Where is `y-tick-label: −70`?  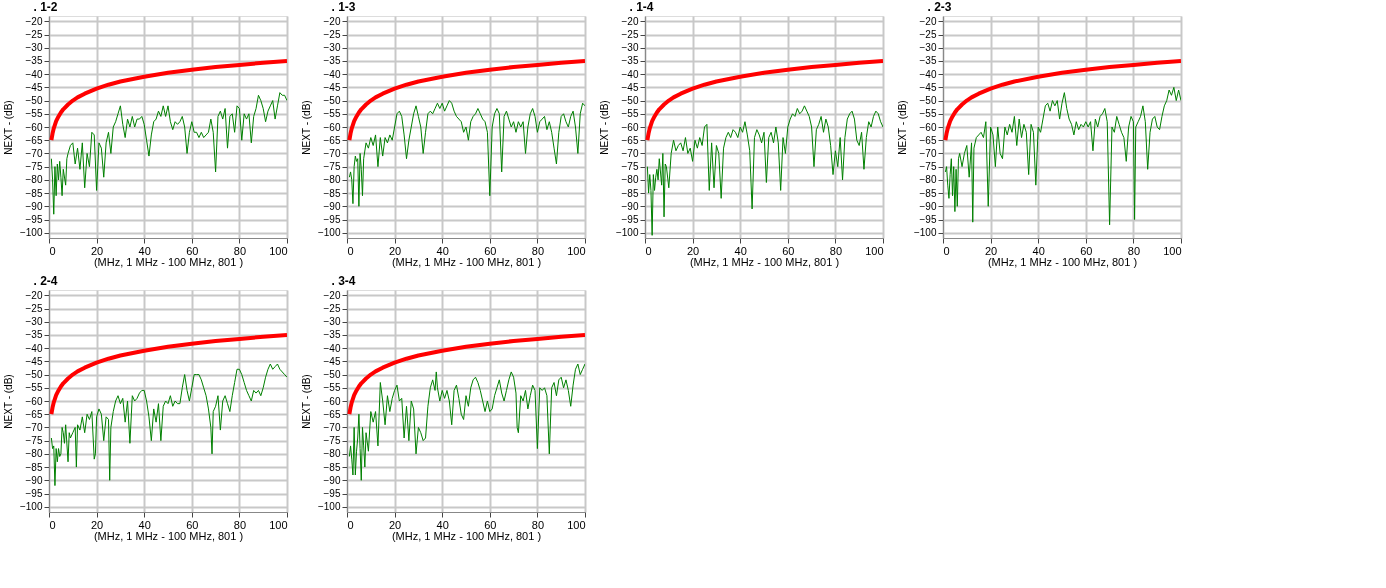
y-tick-label: −70 is located at coordinates (332, 427).